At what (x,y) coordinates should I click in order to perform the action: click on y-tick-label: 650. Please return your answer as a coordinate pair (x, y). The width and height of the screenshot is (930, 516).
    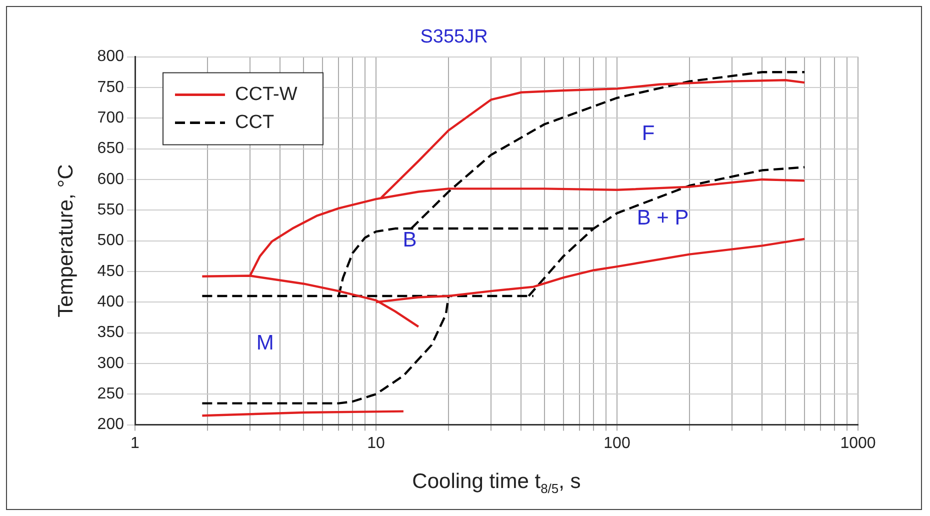
    Looking at the image, I should click on (110, 149).